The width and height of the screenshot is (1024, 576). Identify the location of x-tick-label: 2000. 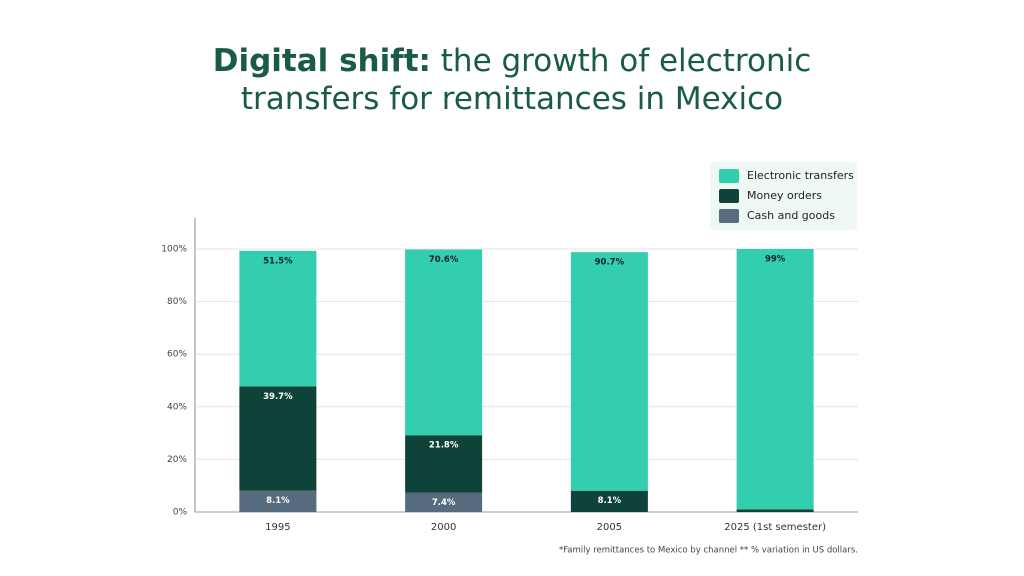
(443, 527).